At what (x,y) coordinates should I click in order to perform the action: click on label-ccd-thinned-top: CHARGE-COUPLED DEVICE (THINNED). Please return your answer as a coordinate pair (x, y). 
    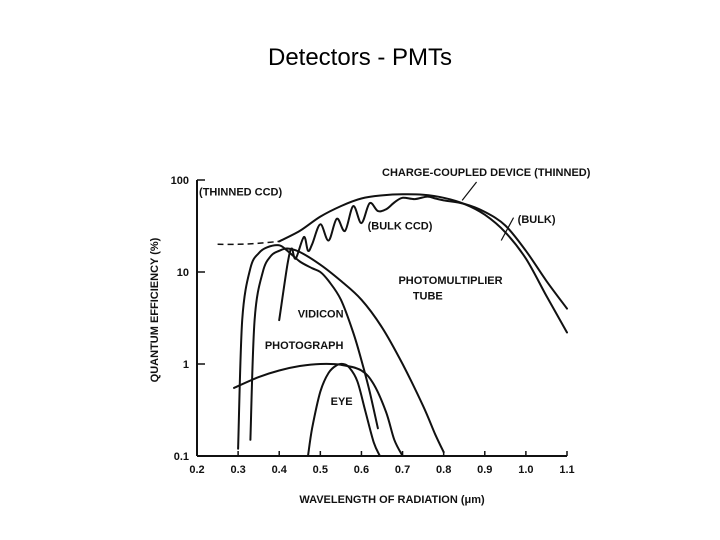
    Looking at the image, I should click on (486, 173).